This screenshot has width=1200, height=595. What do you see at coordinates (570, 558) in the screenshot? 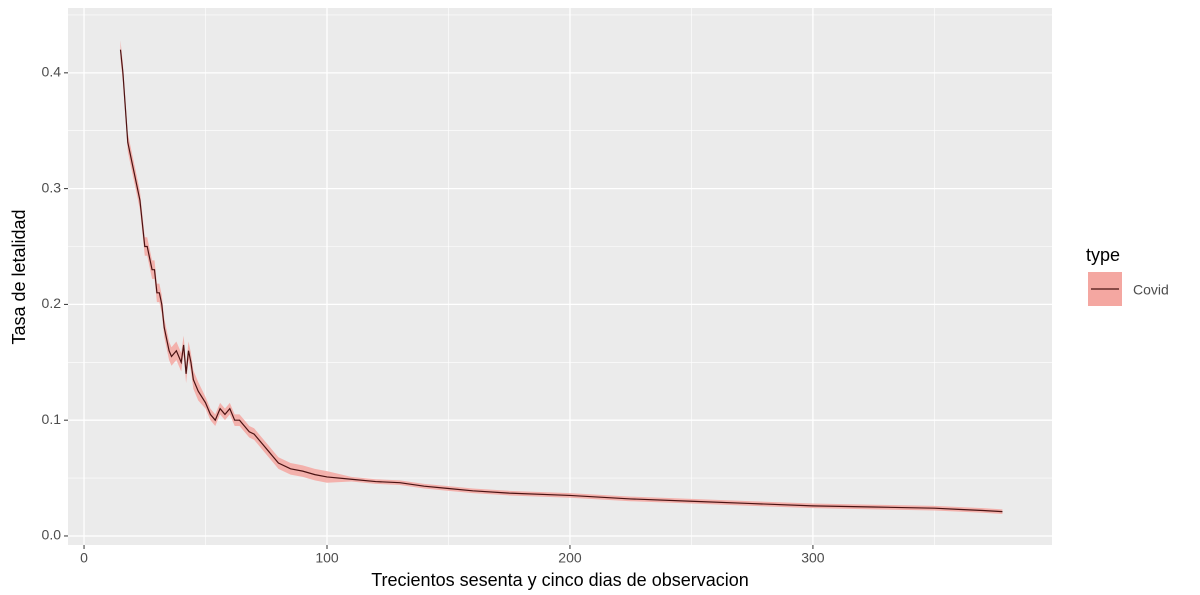
I see `x-tick-label: 200` at bounding box center [570, 558].